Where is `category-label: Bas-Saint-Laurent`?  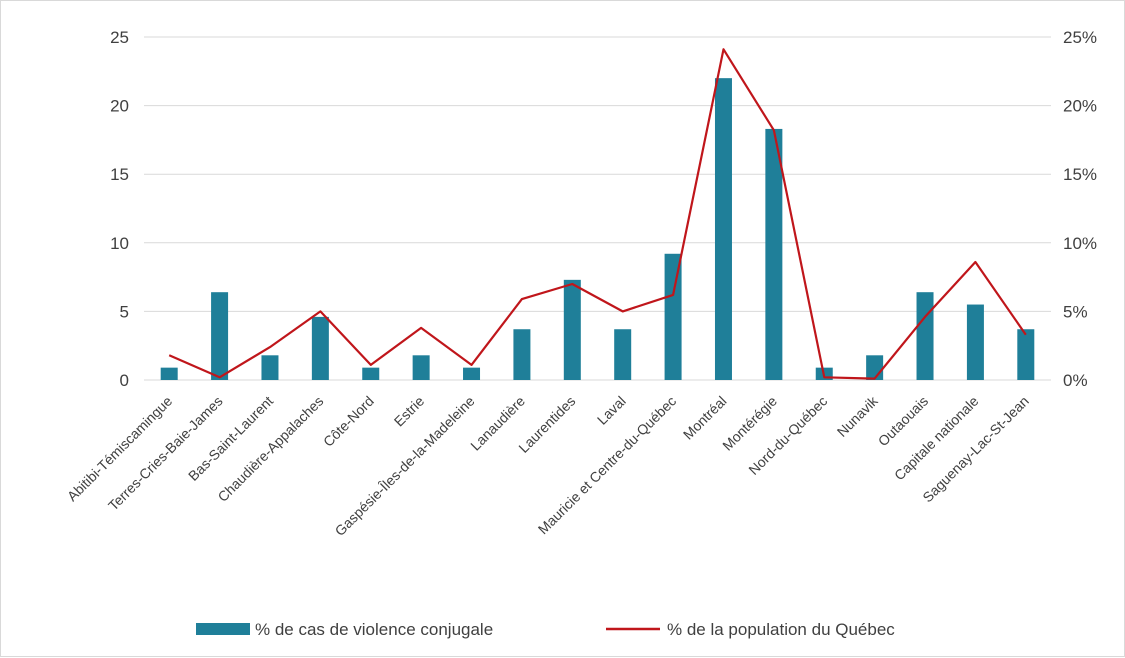
category-label: Bas-Saint-Laurent is located at coordinates (230, 438).